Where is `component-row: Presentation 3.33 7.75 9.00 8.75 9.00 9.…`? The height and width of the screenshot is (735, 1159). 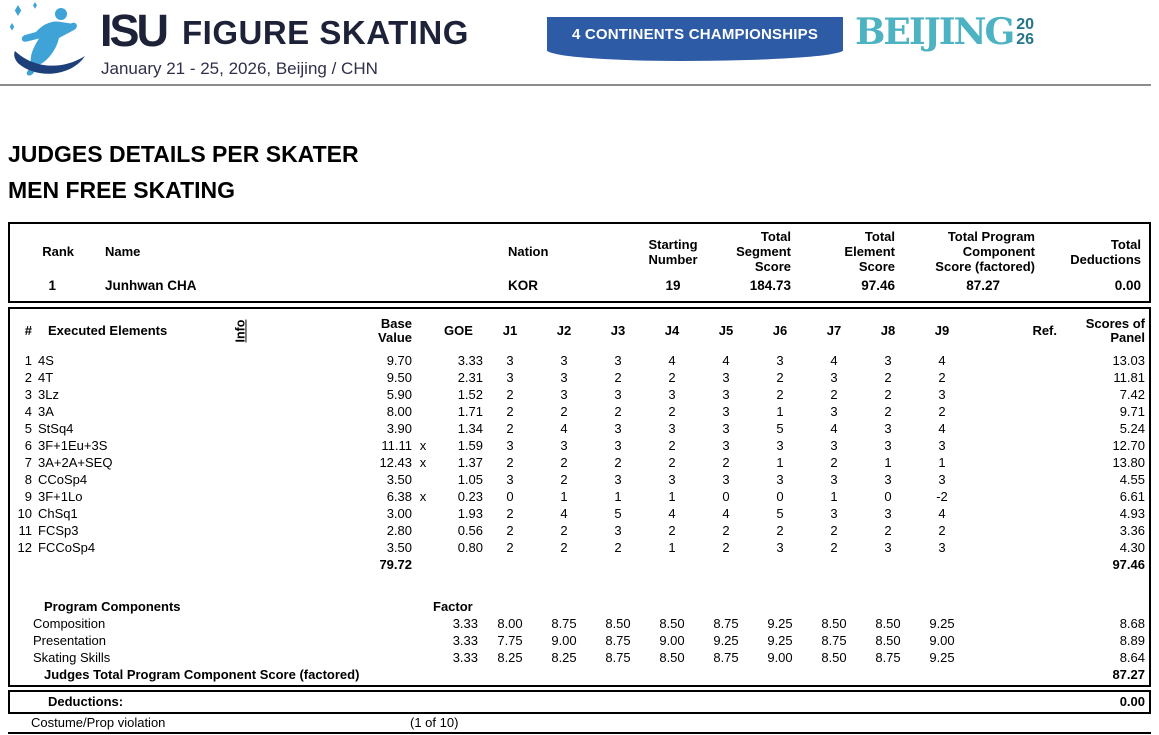
component-row: Presentation 3.33 7.75 9.00 8.75 9.00 9.… is located at coordinates (579, 640).